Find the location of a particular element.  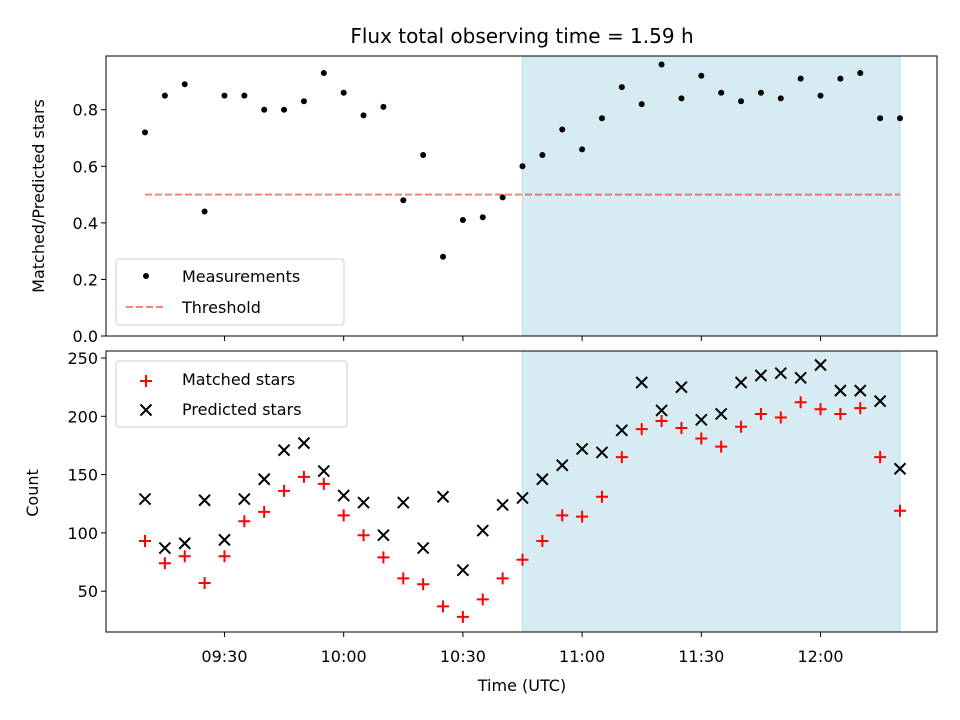

legend-label-threshold: Threshold is located at coordinates (221, 307).